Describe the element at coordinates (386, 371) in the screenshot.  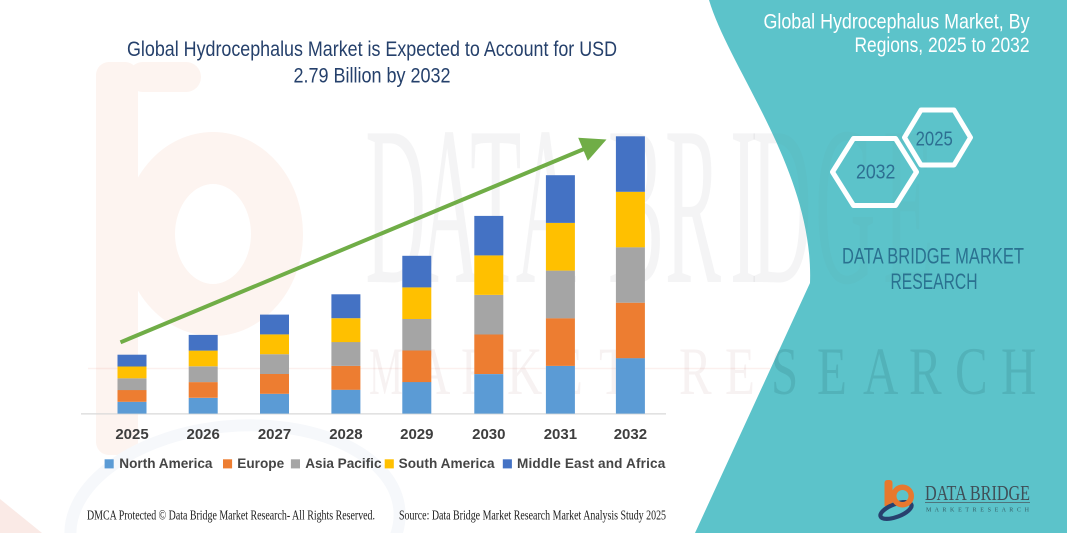
I see `svg-text: M` at that location.